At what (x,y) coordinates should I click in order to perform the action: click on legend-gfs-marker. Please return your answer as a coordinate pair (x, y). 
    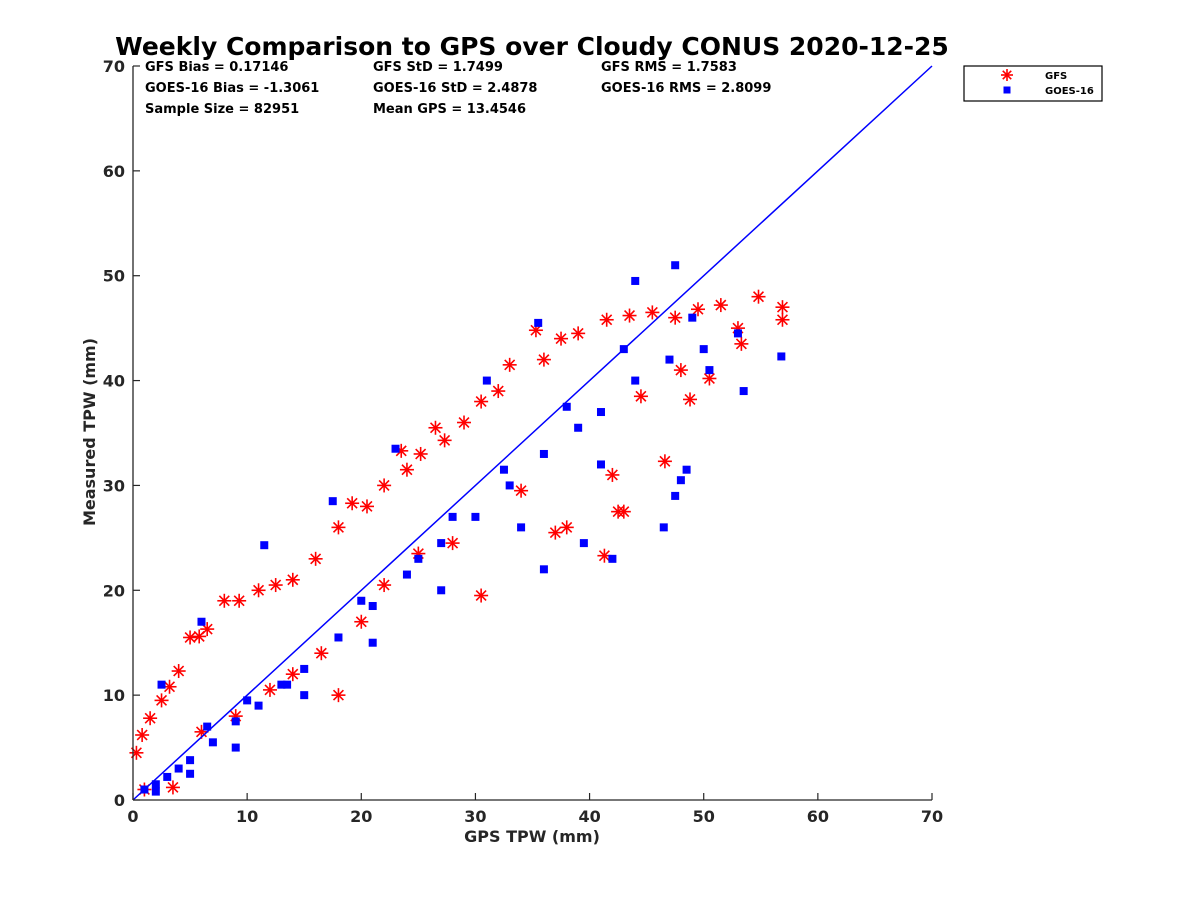
    Looking at the image, I should click on (1007, 75).